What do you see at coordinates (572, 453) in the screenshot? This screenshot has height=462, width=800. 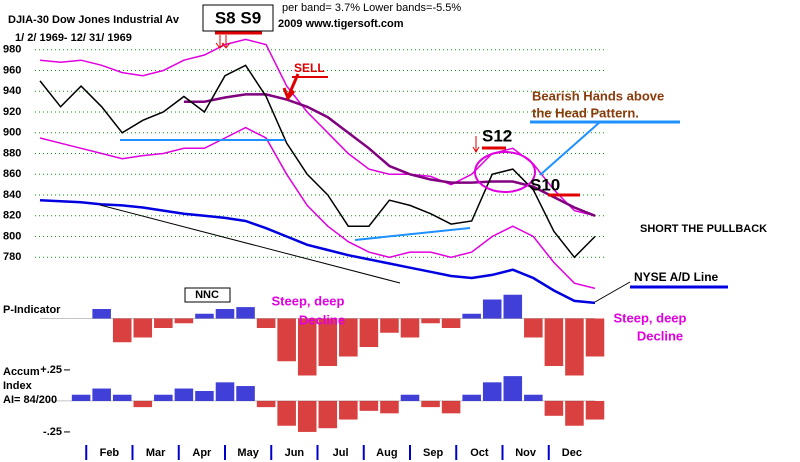 I see `x-tick-label: Dec` at bounding box center [572, 453].